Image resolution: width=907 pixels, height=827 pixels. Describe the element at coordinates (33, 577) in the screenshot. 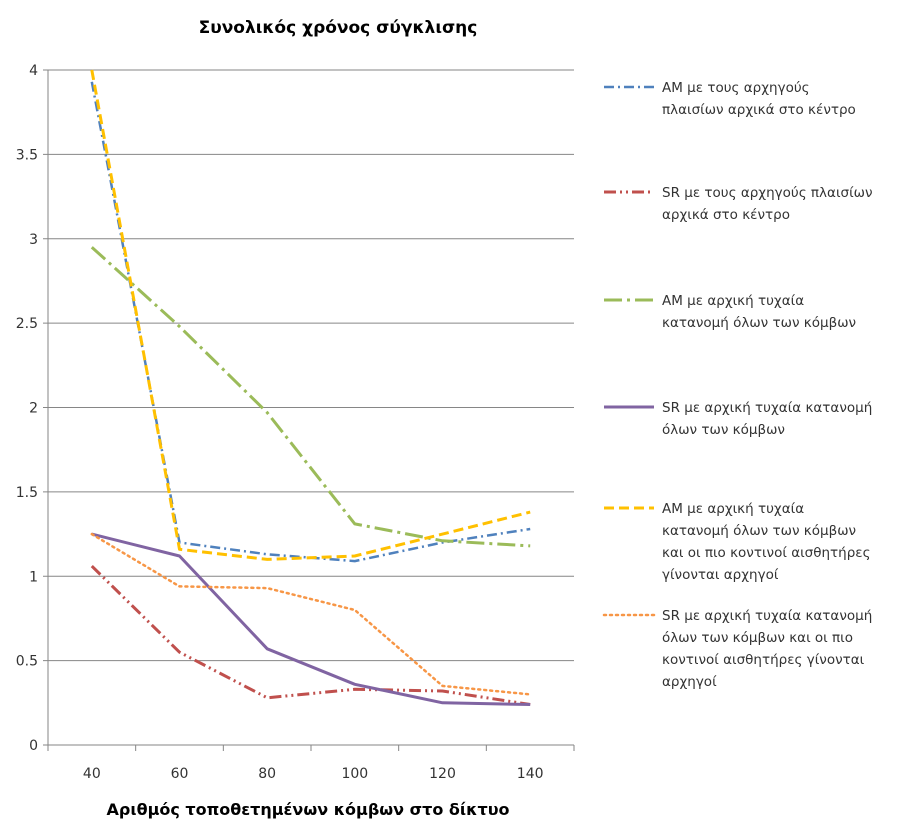

I see `y-tick-label: 1` at that location.